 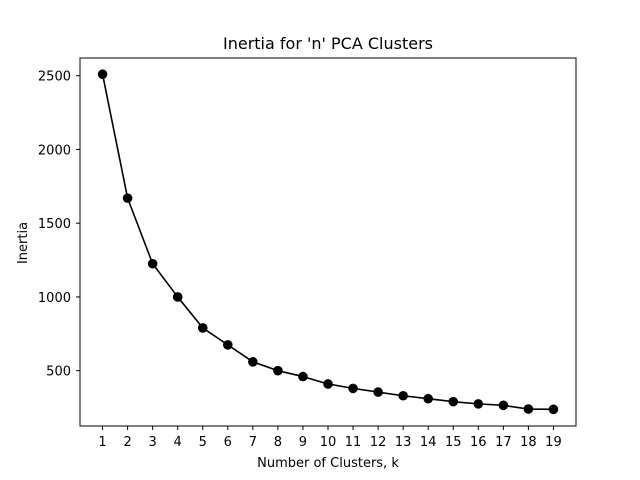 I want to click on x-tick-label: 16, so click(x=478, y=442).